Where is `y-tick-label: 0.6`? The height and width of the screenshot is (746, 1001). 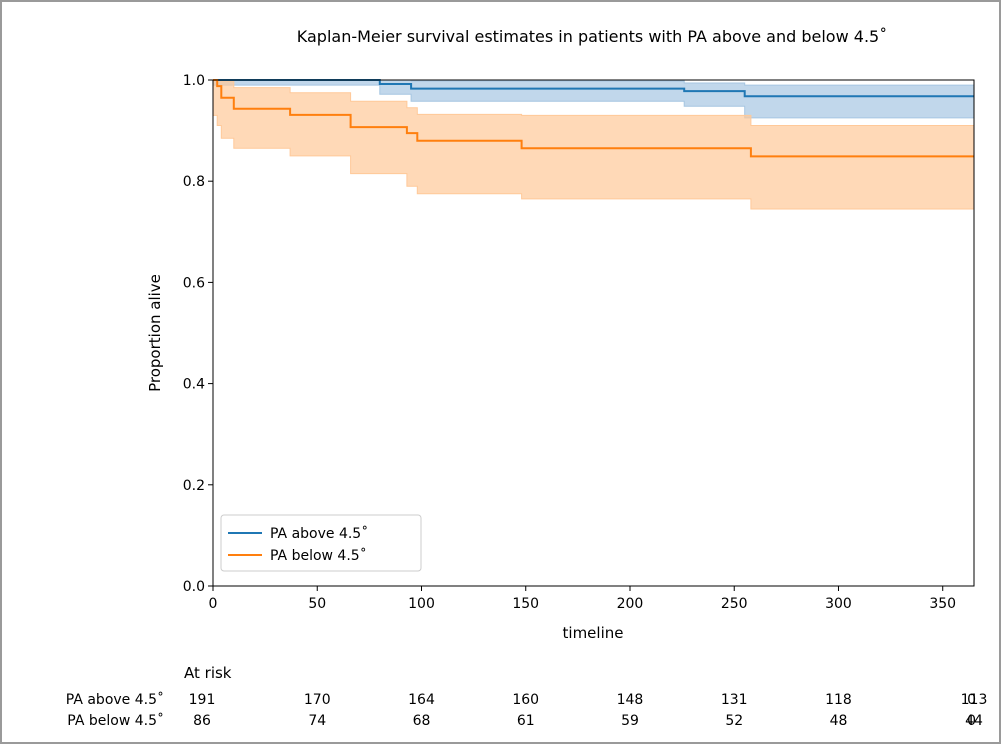 y-tick-label: 0.6 is located at coordinates (194, 283).